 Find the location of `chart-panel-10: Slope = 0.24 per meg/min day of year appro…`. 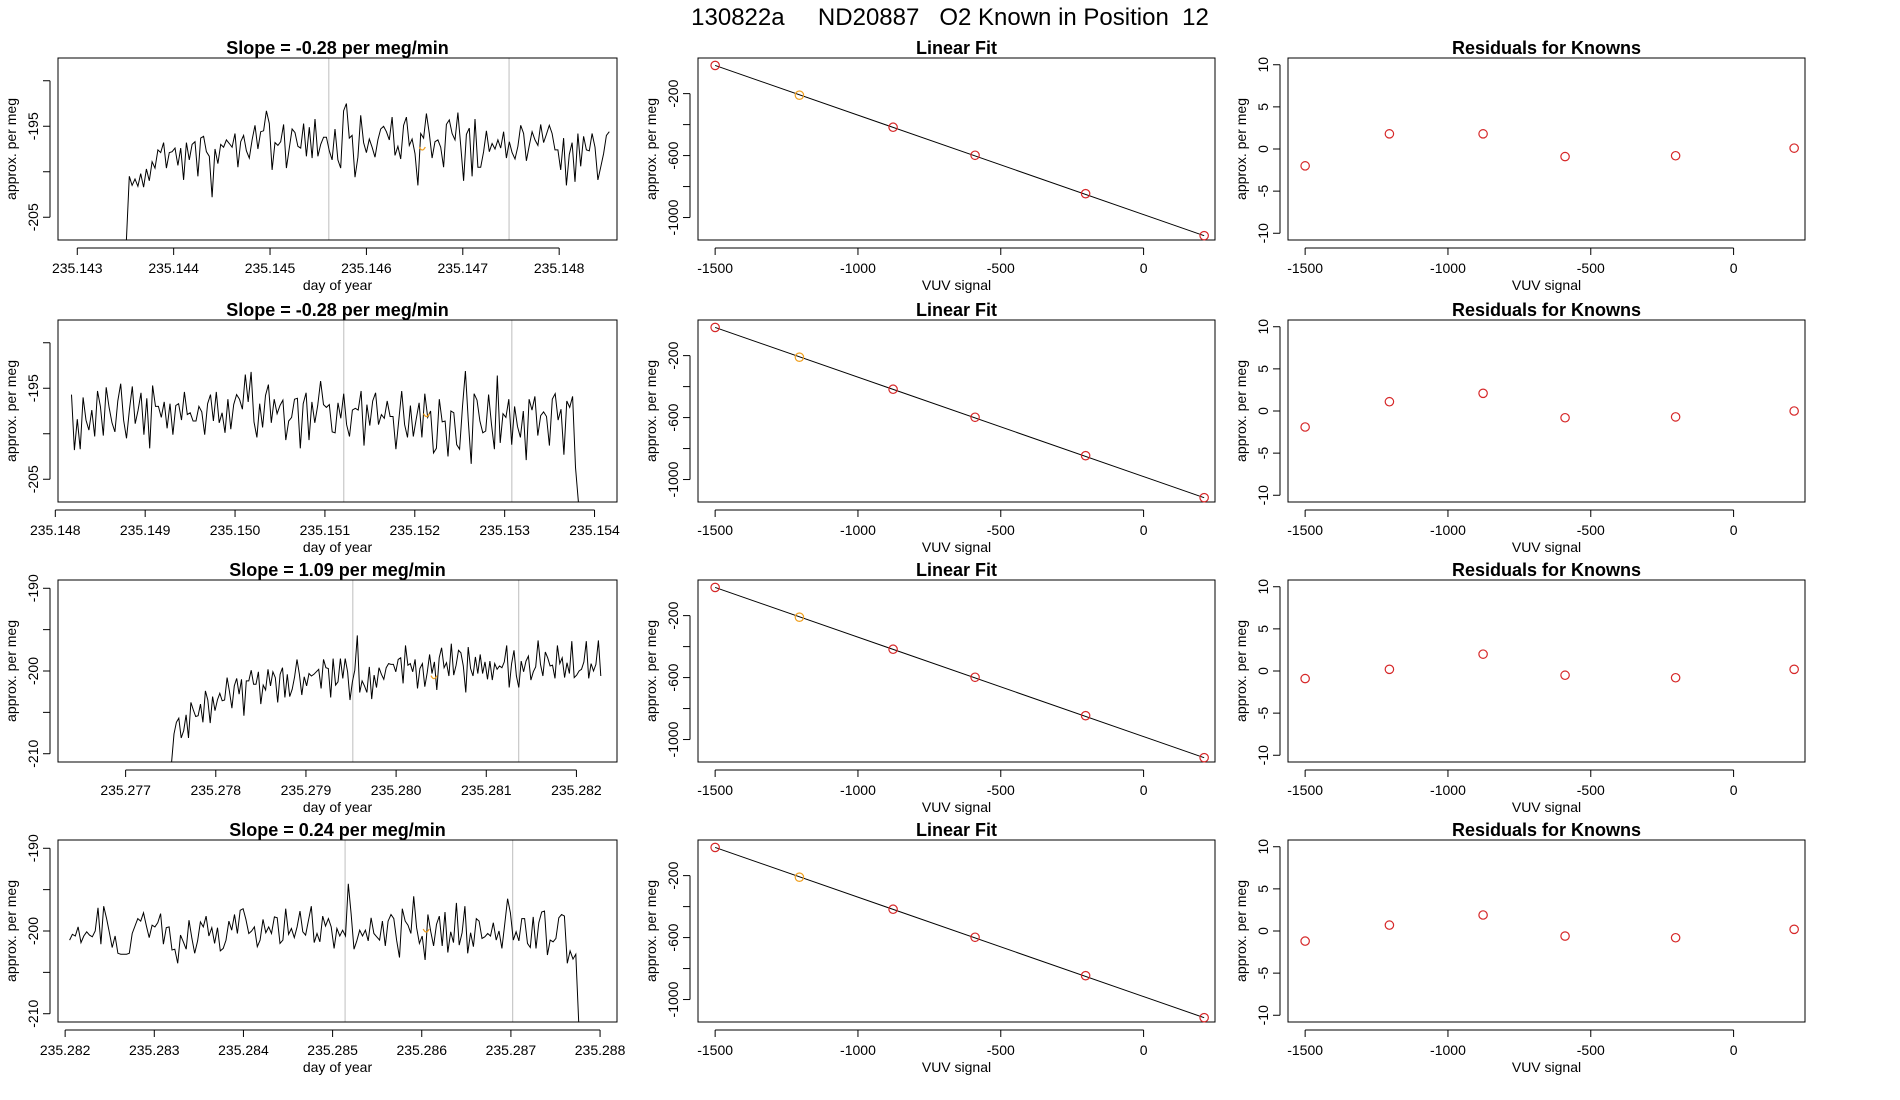

chart-panel-10: Slope = 0.24 per meg/min day of year appro… is located at coordinates (314, 947).